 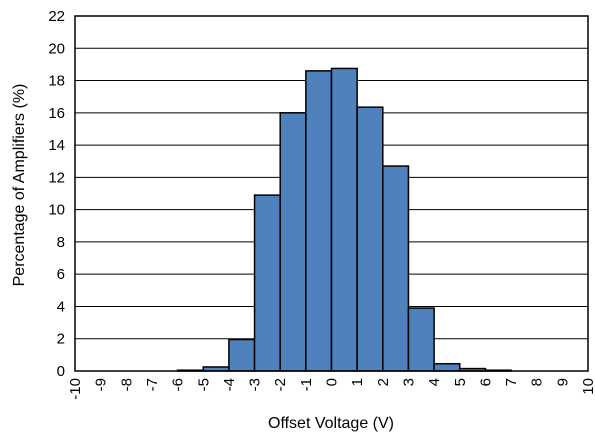 What do you see at coordinates (61, 371) in the screenshot?
I see `y-tick-label-0: 0` at bounding box center [61, 371].